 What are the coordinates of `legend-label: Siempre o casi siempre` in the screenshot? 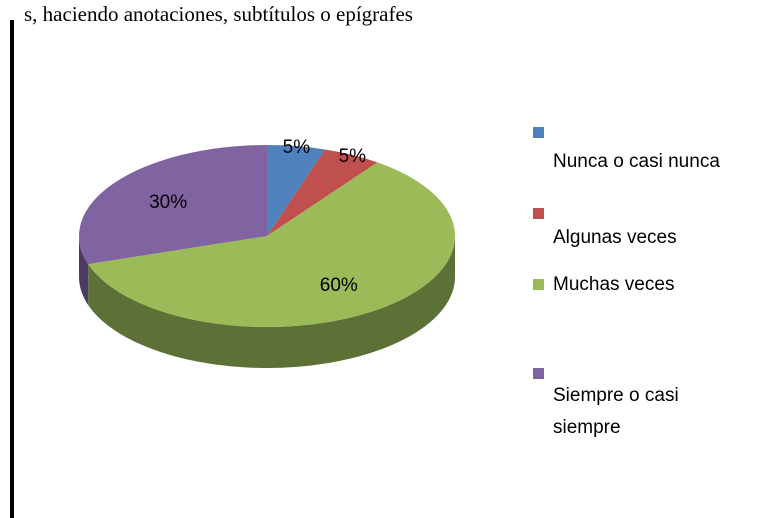 It's located at (616, 411).